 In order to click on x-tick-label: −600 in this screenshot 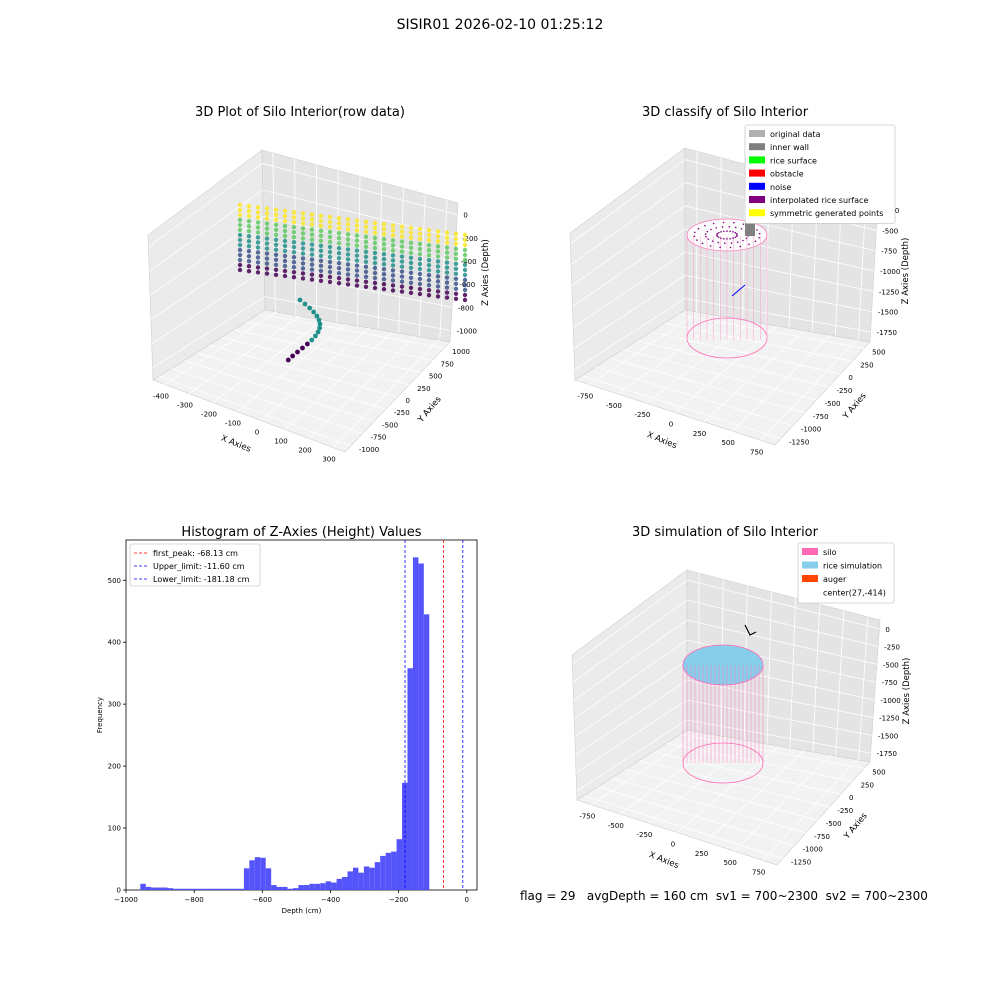, I will do `click(262, 900)`.